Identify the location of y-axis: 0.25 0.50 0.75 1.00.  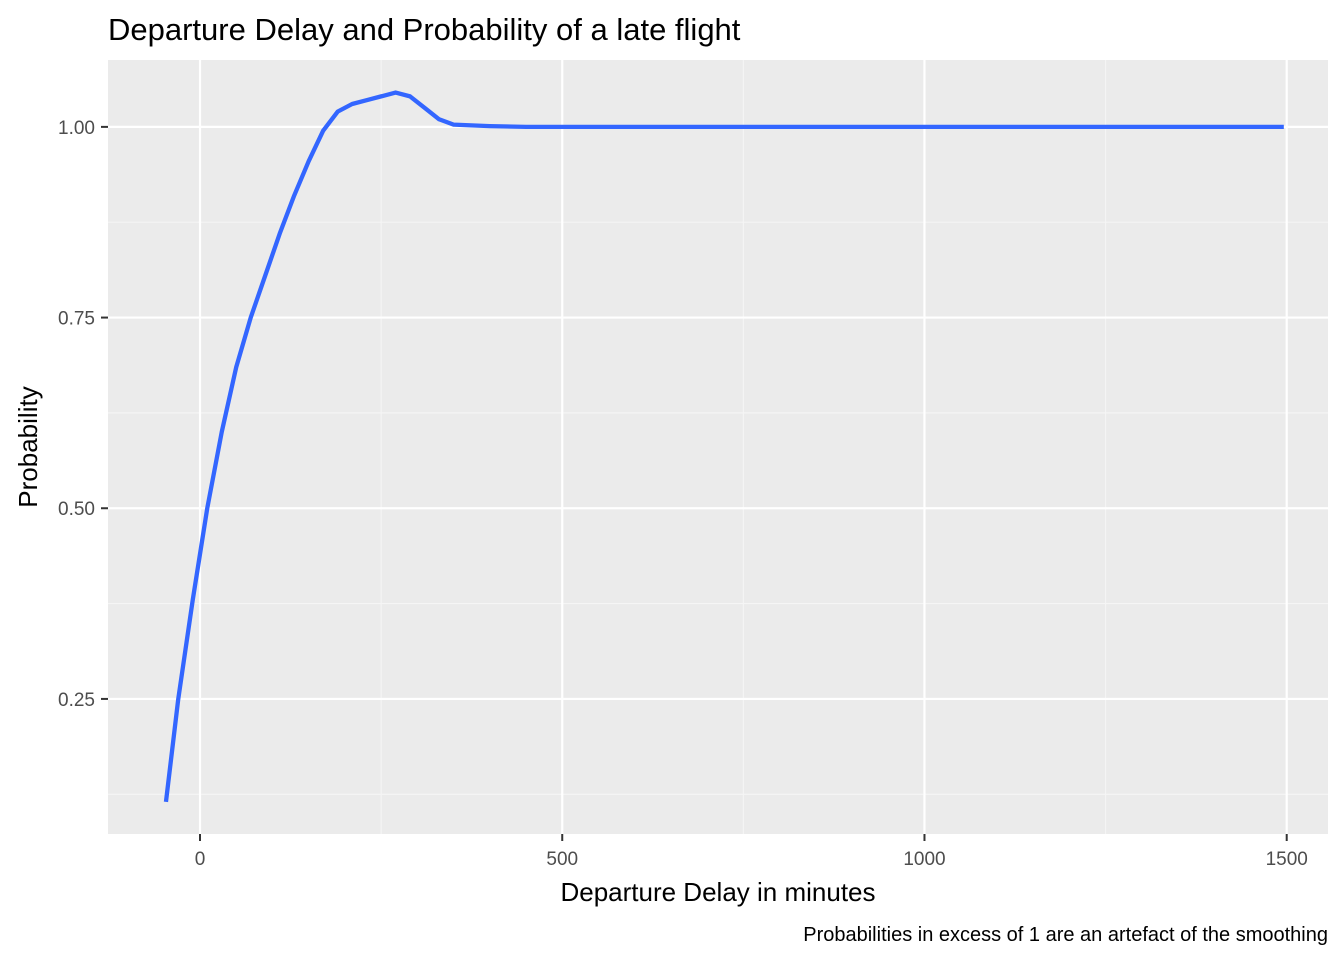
(83, 414).